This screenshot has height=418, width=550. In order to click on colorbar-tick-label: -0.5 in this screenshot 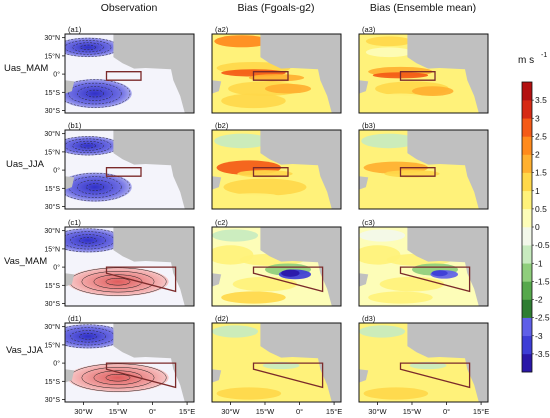, I will do `click(542, 245)`.